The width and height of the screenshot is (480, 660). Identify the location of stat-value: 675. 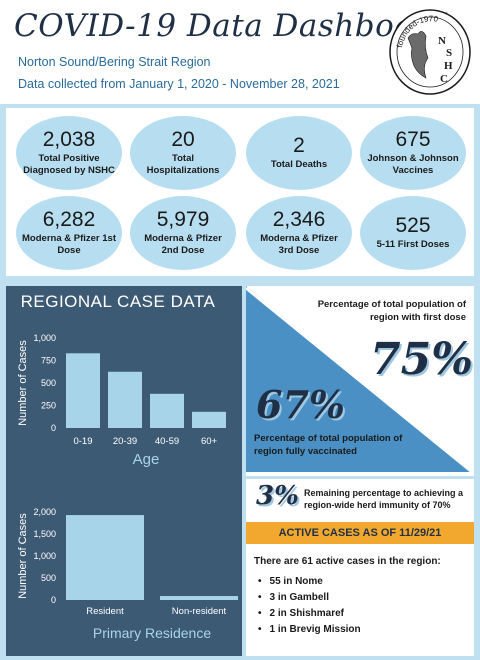
(413, 139).